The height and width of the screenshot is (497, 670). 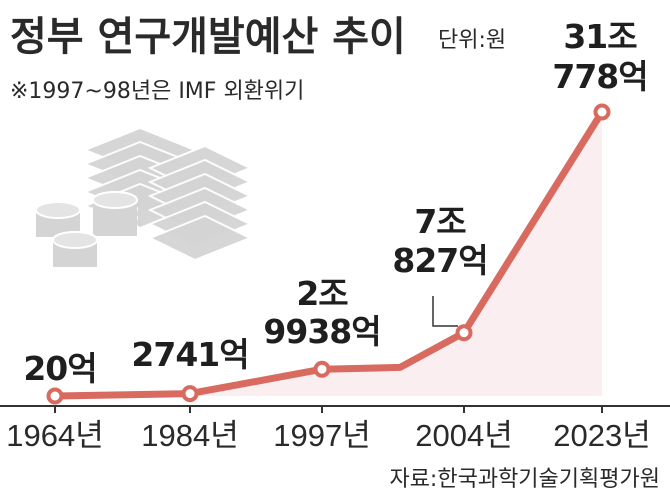 I want to click on data-label: 31조, so click(x=600, y=36).